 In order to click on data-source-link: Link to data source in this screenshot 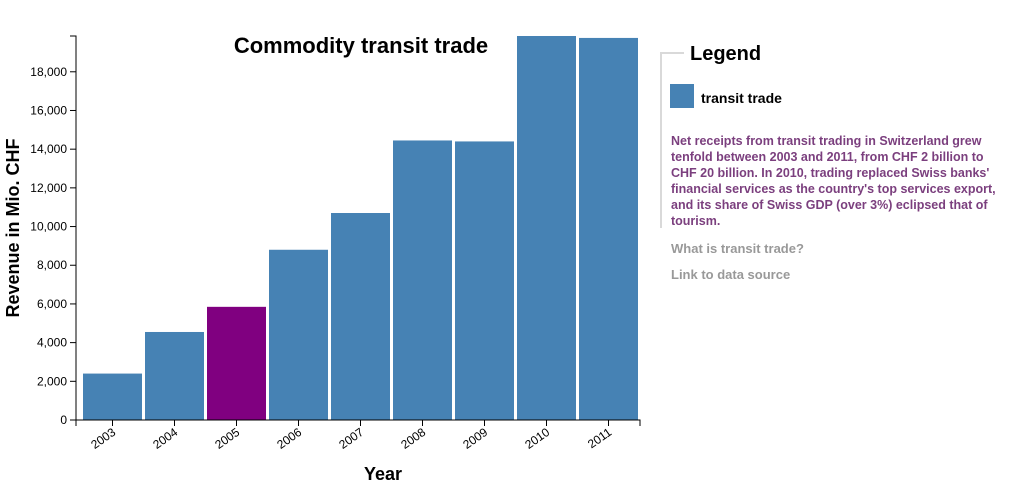, I will do `click(731, 274)`.